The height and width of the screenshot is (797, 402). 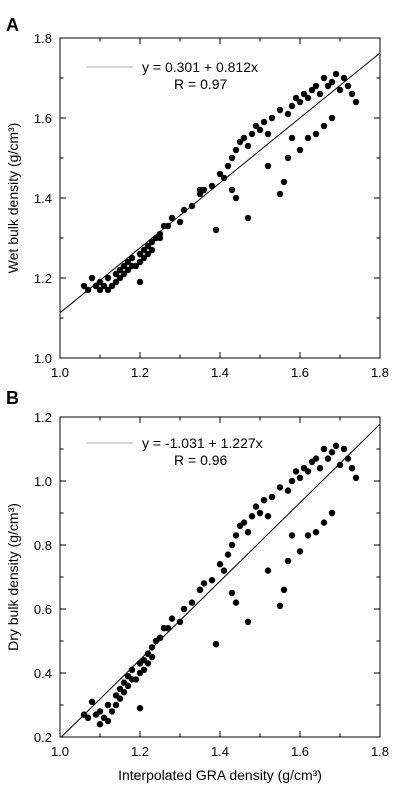 I want to click on panel-b-letter: B, so click(x=12, y=398).